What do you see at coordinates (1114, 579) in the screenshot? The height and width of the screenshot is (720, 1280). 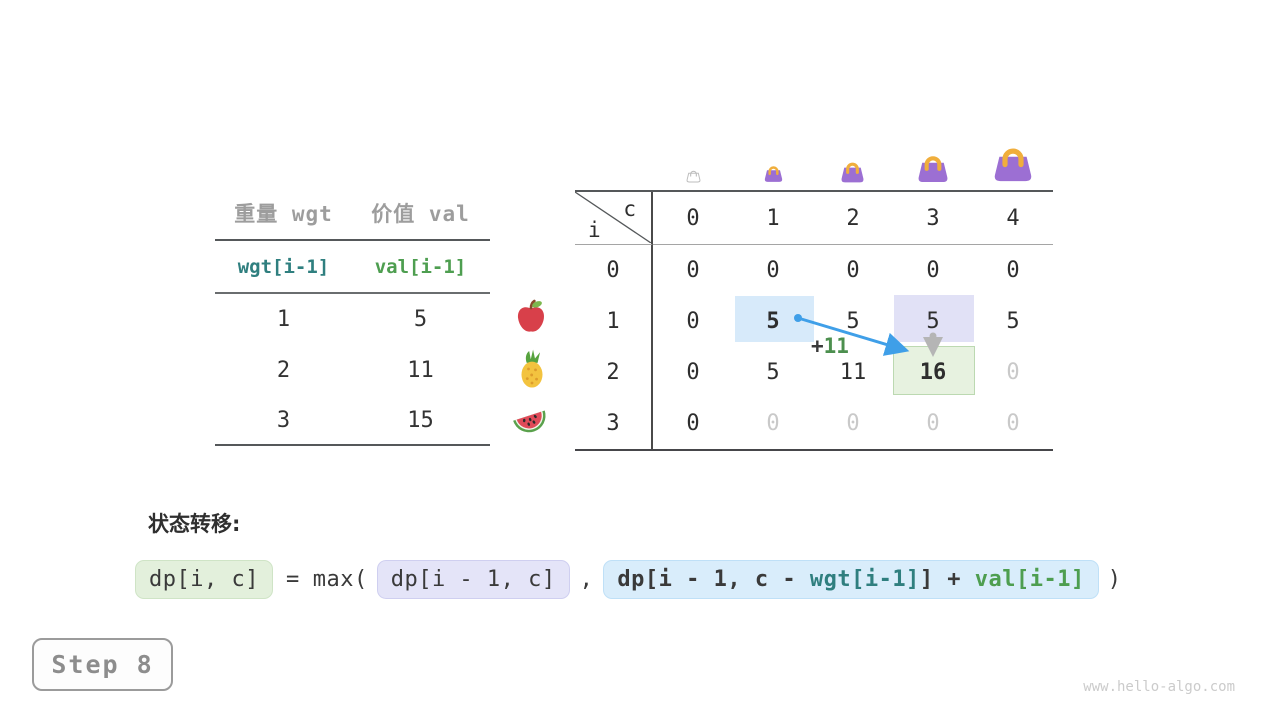 I see `close-paren: )` at bounding box center [1114, 579].